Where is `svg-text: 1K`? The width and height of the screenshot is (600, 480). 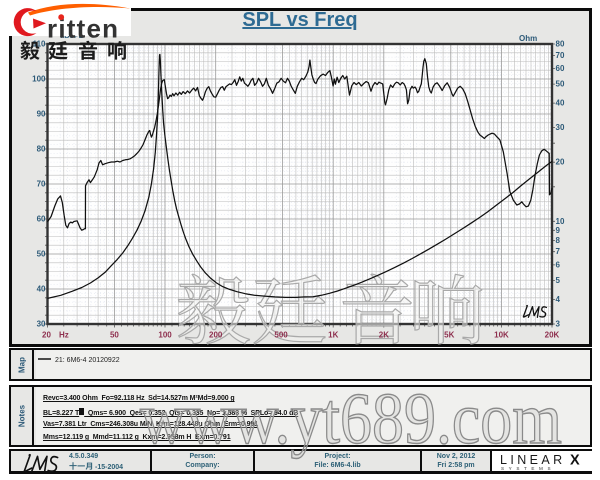 svg-text: 1K is located at coordinates (333, 335).